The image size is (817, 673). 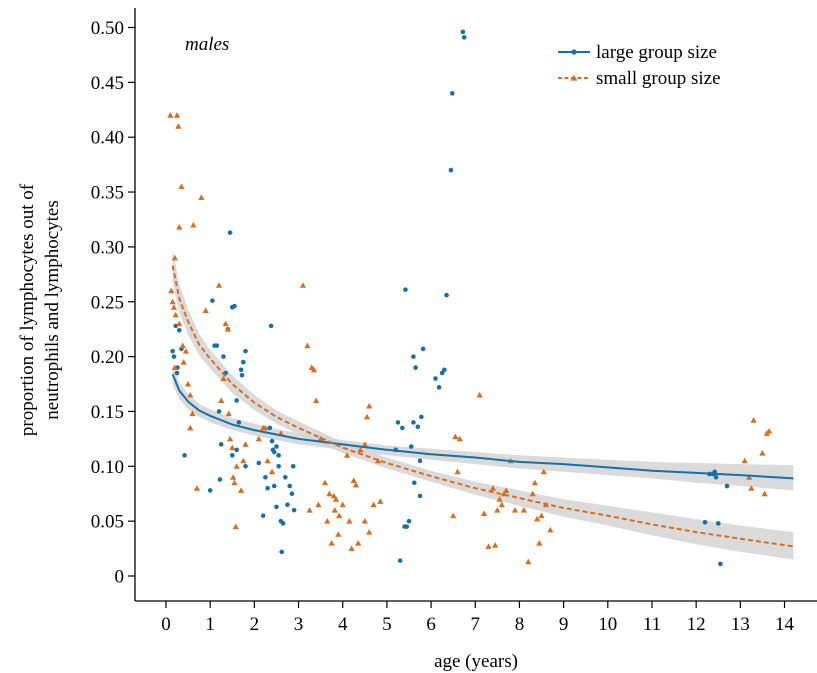 I want to click on x-tick-label: 7, so click(x=476, y=624).